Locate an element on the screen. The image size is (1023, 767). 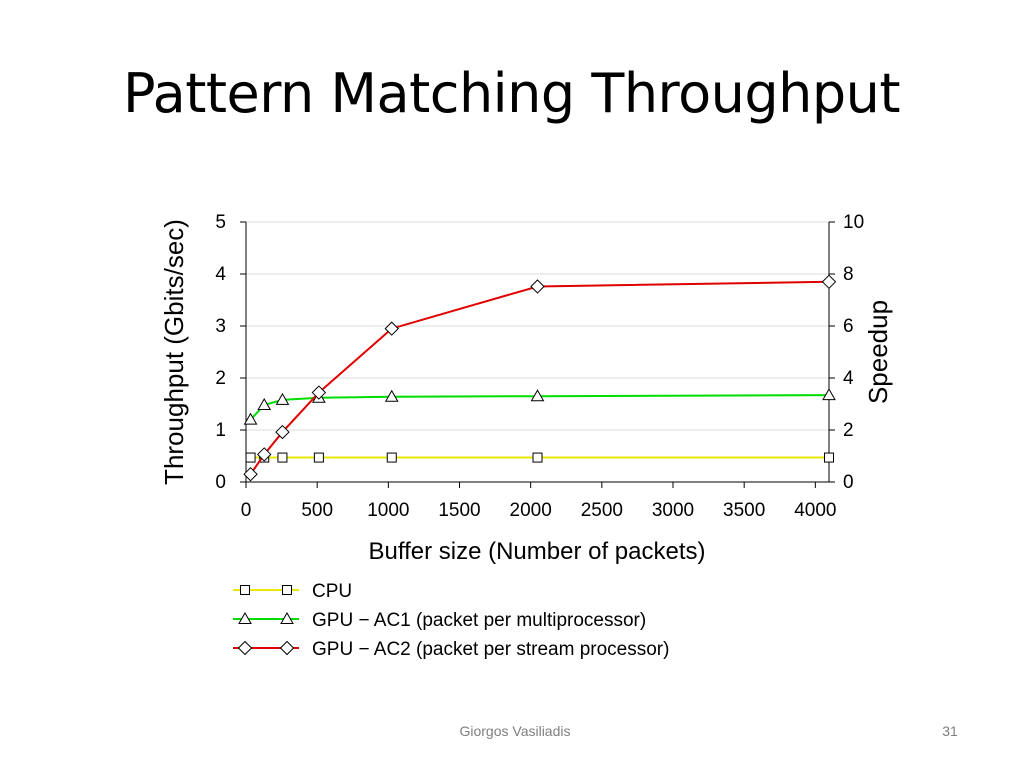
y-axis-label: Throughput (Gbits/sec) is located at coordinates (174, 352).